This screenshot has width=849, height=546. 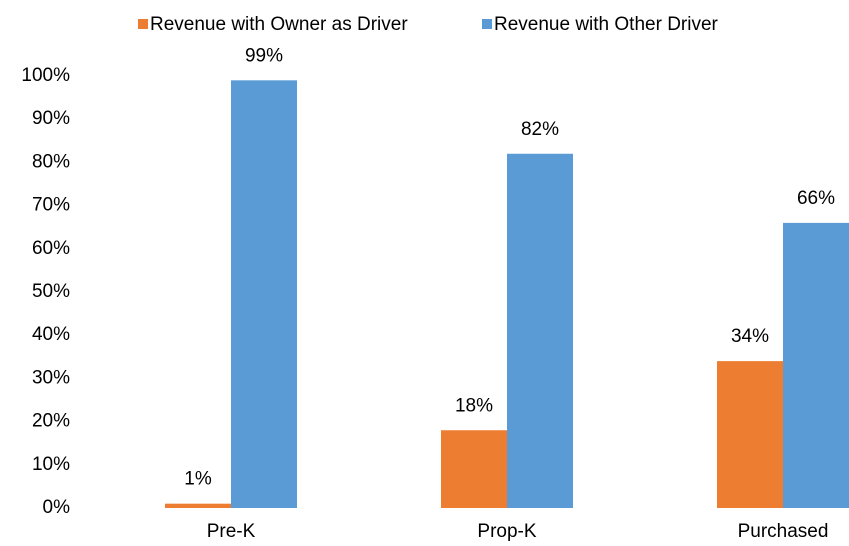 What do you see at coordinates (264, 55) in the screenshot?
I see `data-label: 99%` at bounding box center [264, 55].